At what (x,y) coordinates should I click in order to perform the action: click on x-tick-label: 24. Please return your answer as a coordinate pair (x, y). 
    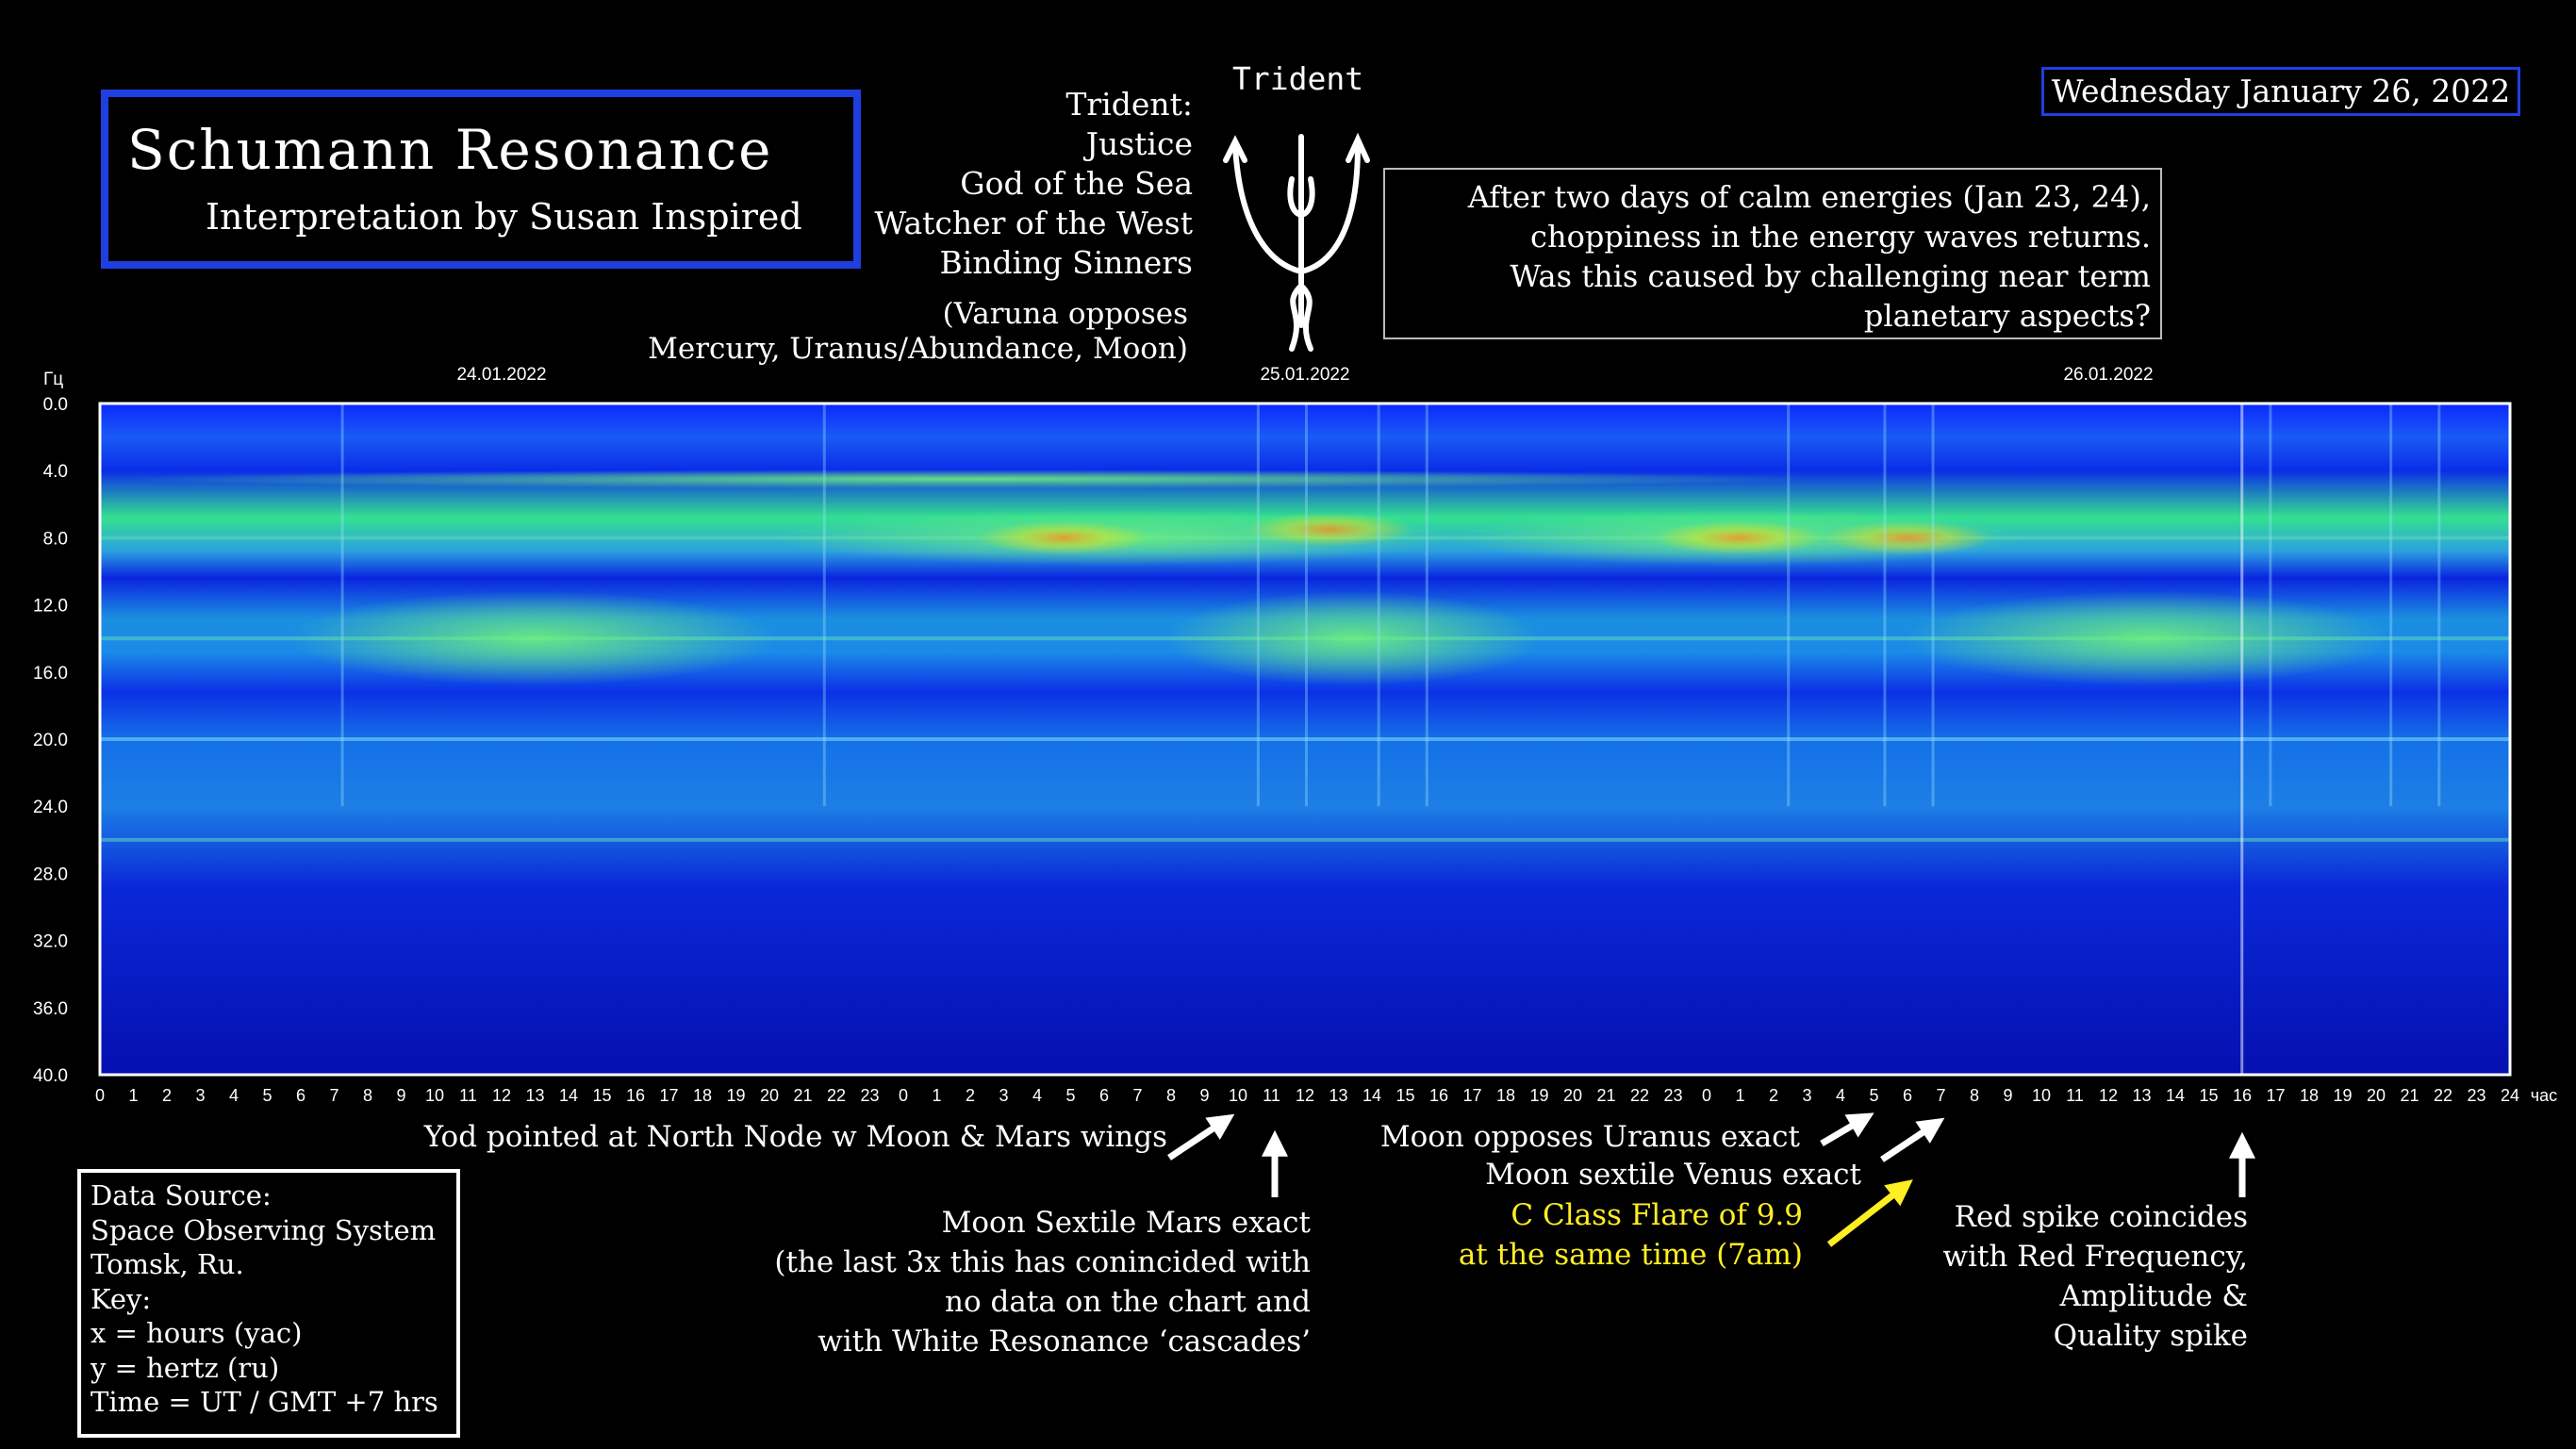
    Looking at the image, I should click on (2510, 1095).